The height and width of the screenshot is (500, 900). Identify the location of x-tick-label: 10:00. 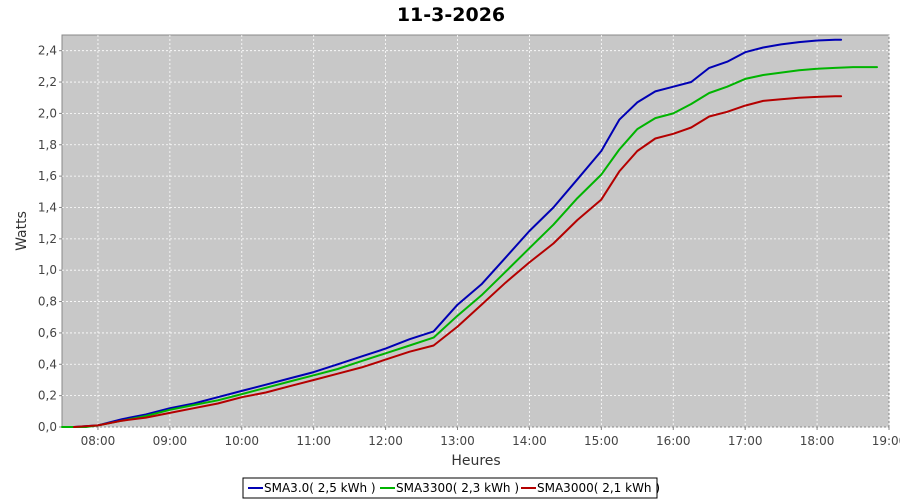
(241, 441).